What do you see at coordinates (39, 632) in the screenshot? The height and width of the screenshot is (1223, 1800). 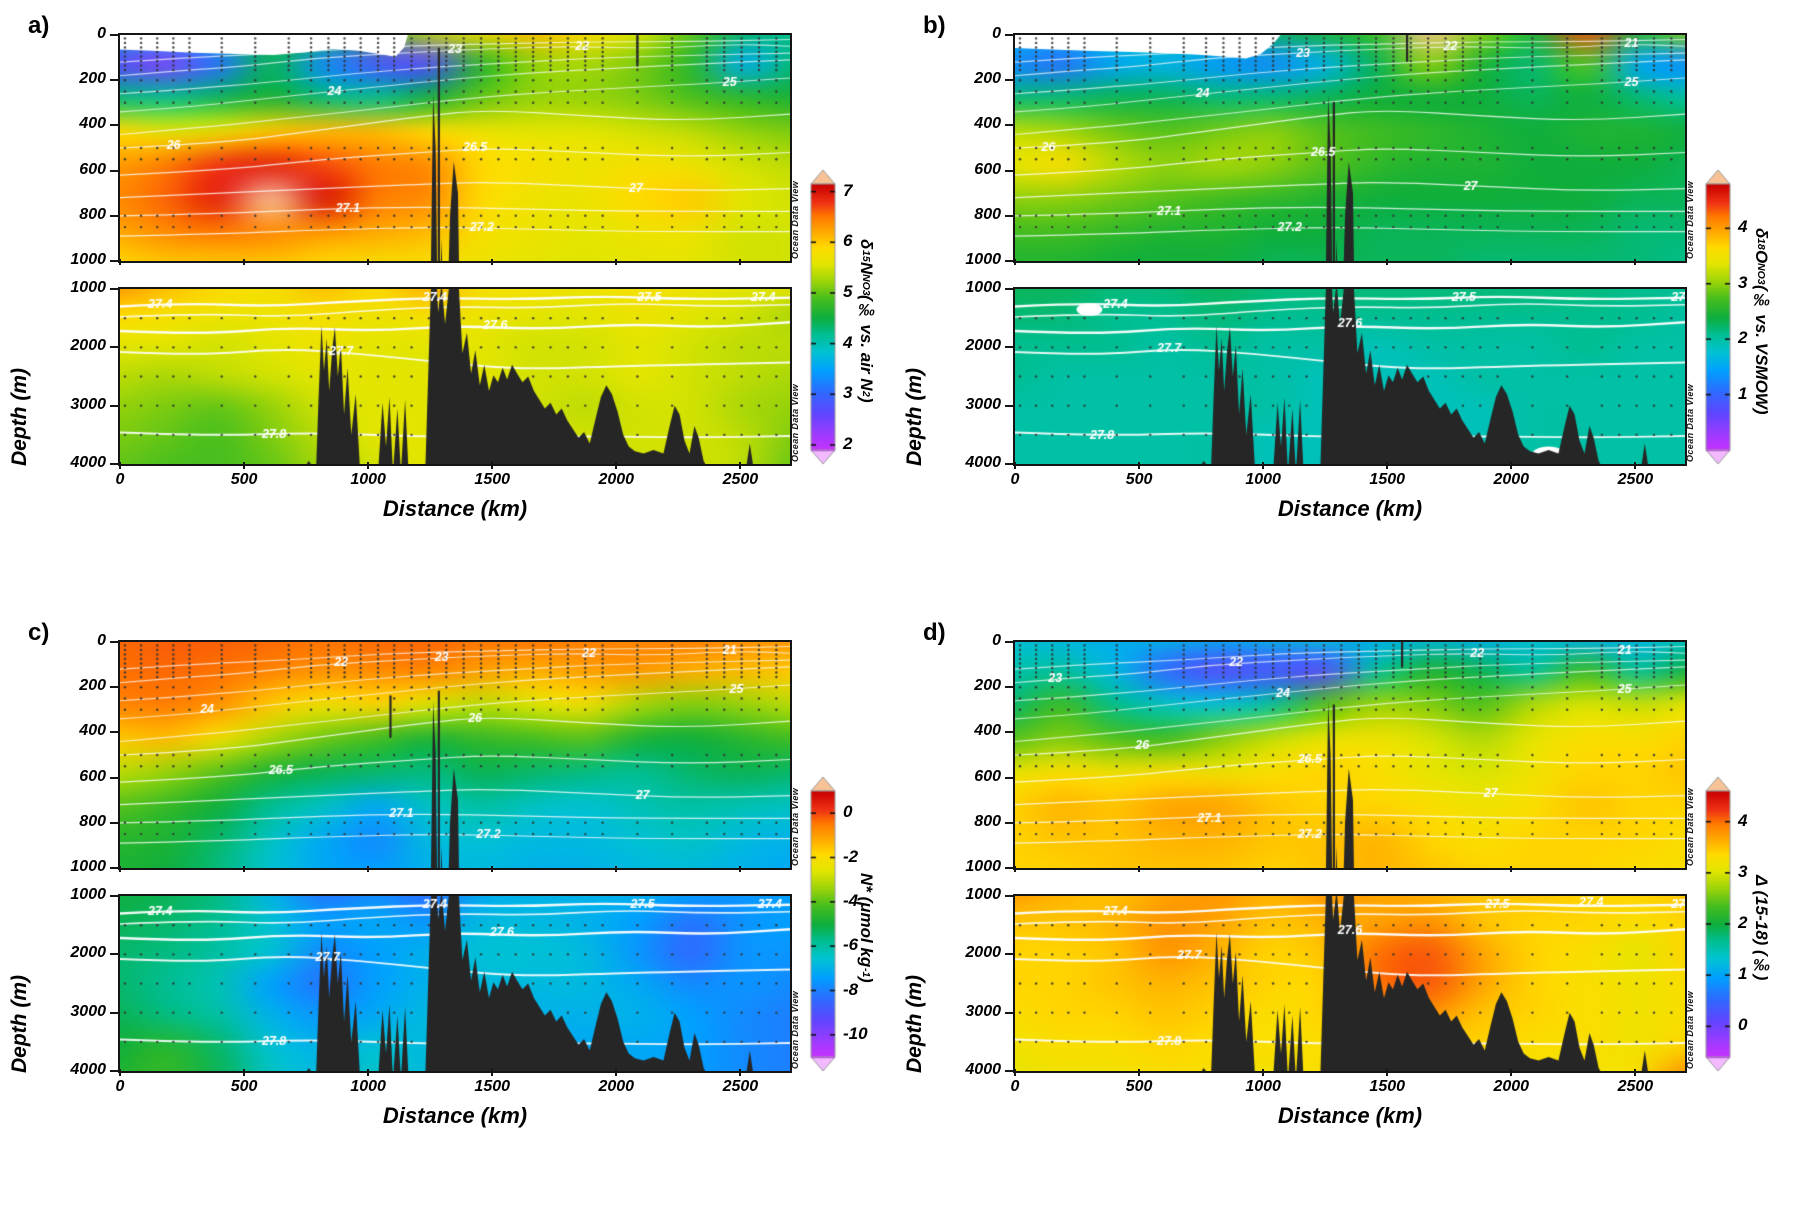 I see `panel-letter: c)` at bounding box center [39, 632].